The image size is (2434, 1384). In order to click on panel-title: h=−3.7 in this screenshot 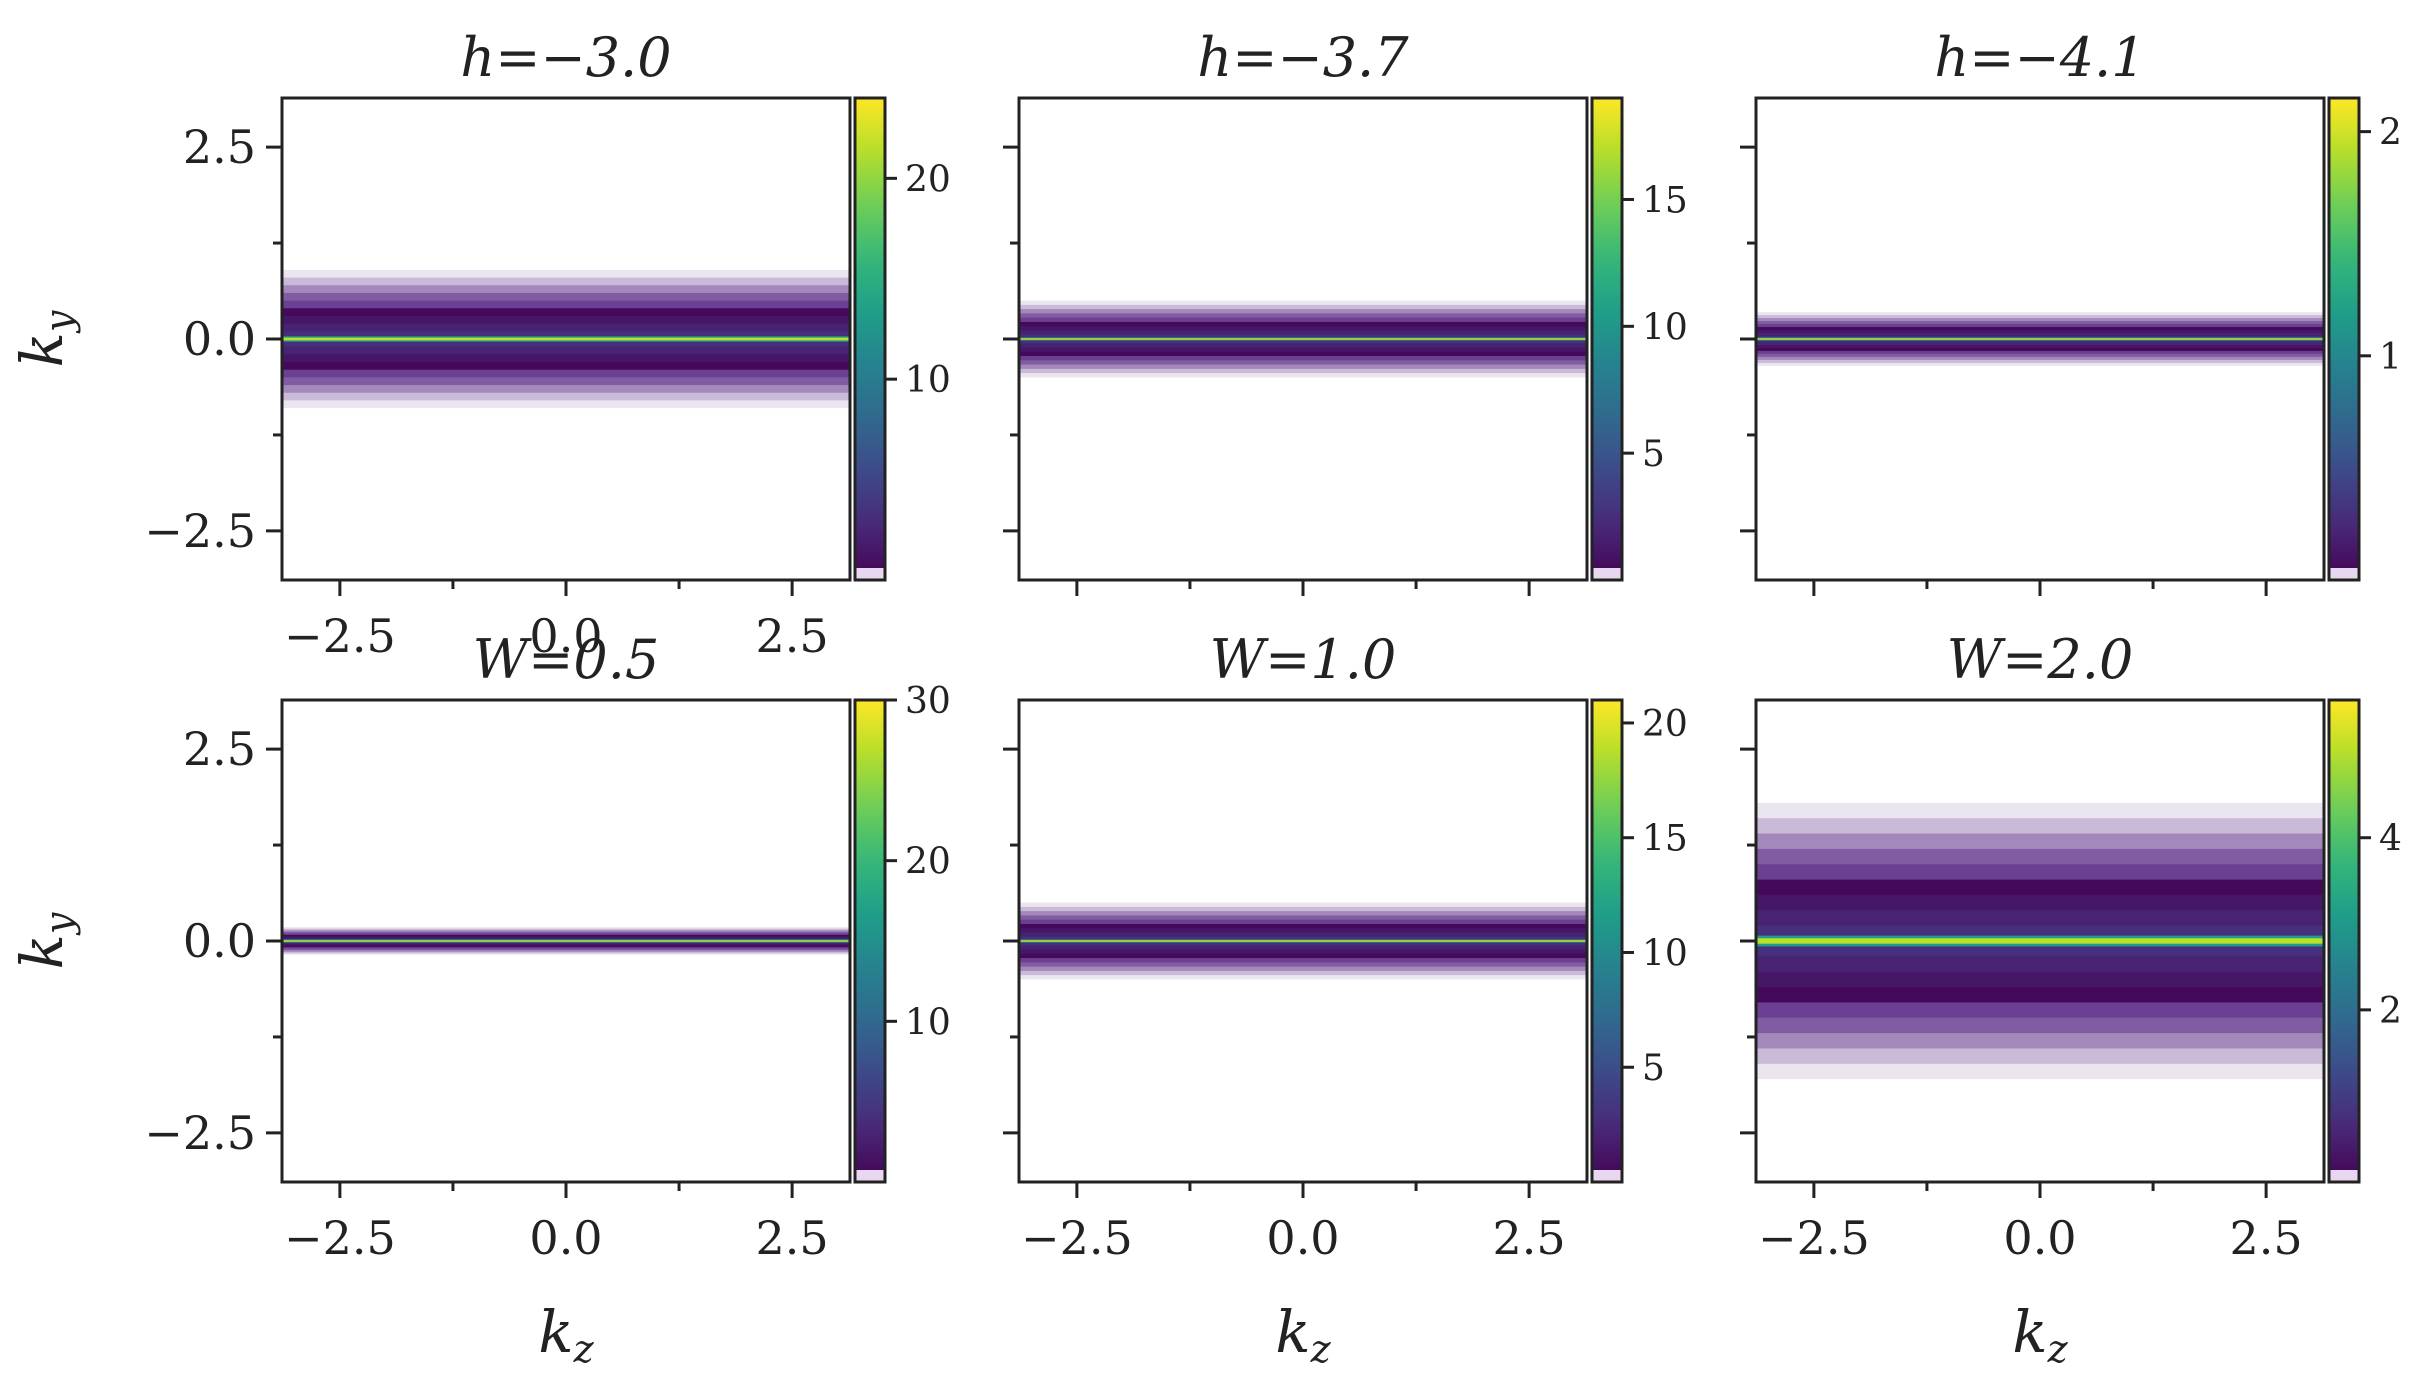, I will do `click(1303, 57)`.